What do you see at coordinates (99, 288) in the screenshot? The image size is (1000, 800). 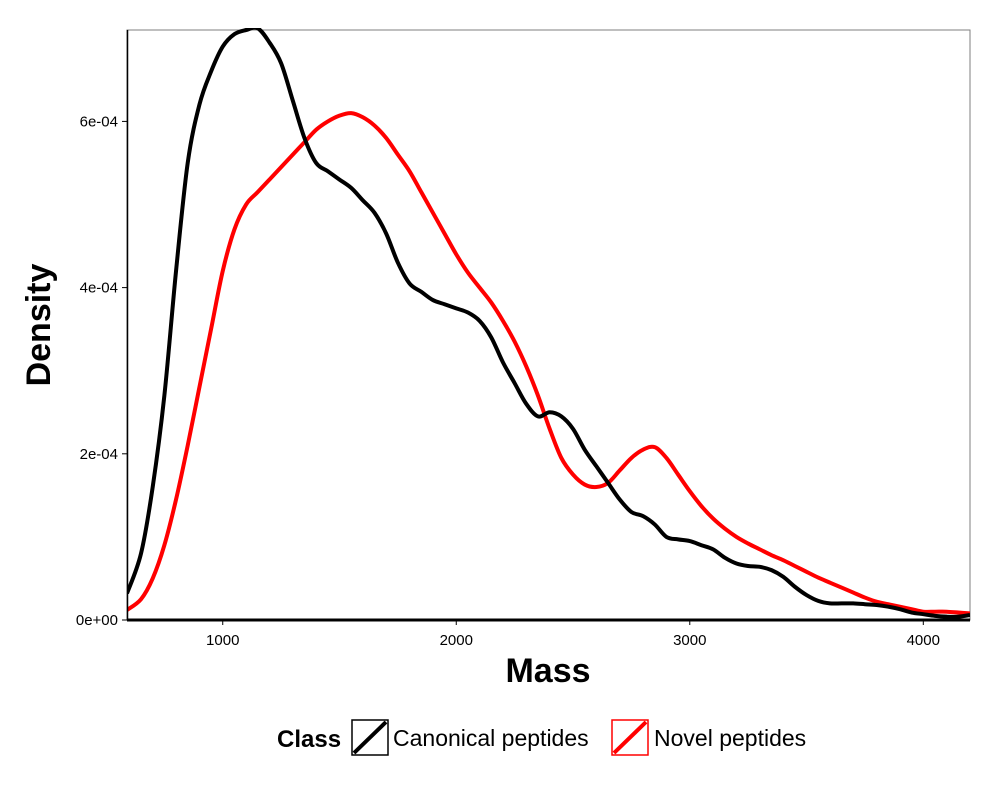 I see `y-tick-label: 4e-04` at bounding box center [99, 288].